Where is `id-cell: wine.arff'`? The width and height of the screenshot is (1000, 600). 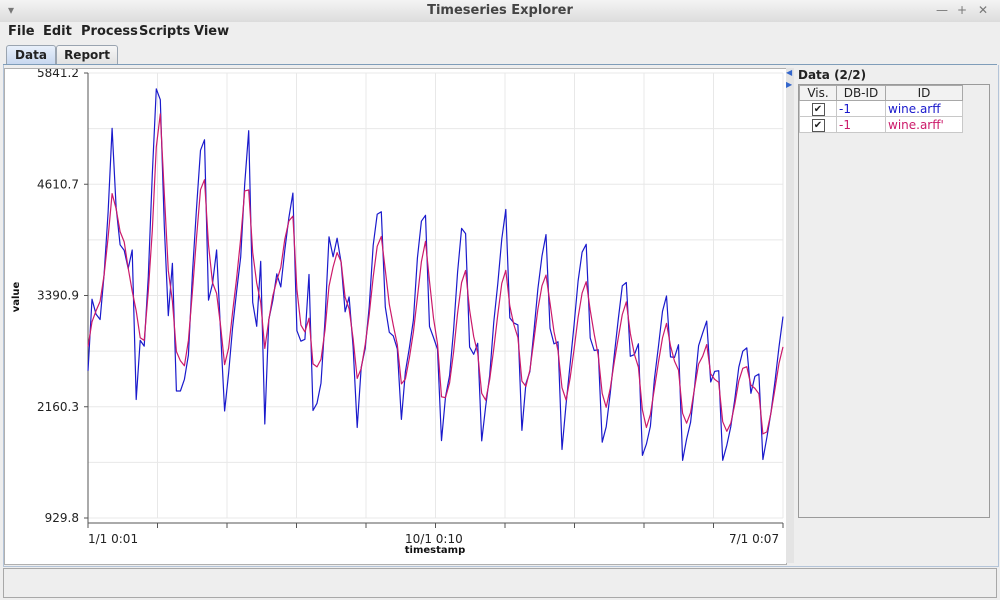
id-cell: wine.arff' is located at coordinates (924, 124).